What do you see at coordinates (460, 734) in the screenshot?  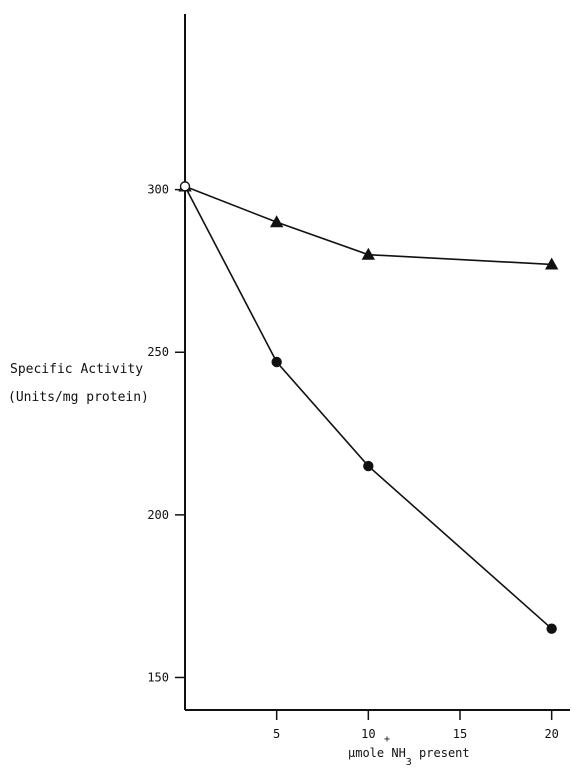 I see `x-tick-label: 15` at bounding box center [460, 734].